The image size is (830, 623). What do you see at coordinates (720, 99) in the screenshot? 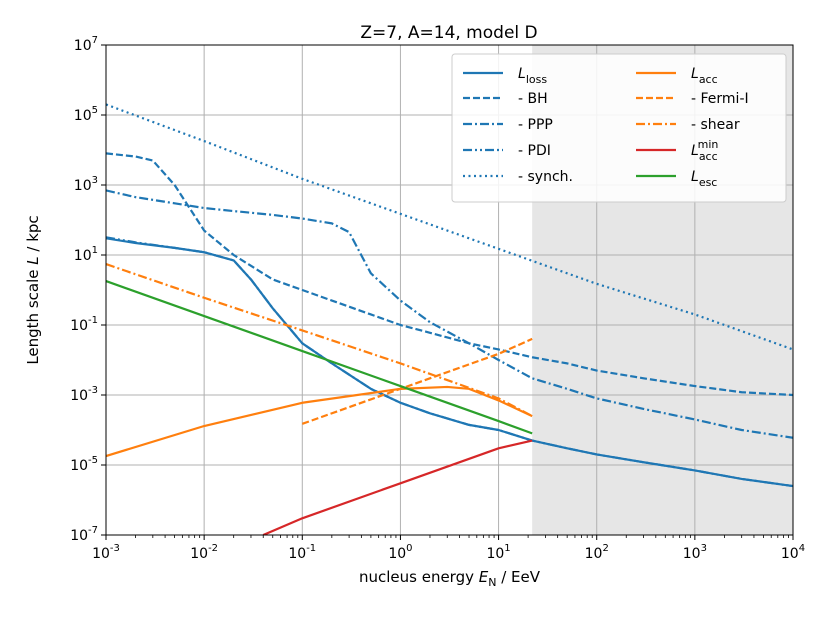
I see `legend-label-Fermi: - Fermi-I` at bounding box center [720, 99].